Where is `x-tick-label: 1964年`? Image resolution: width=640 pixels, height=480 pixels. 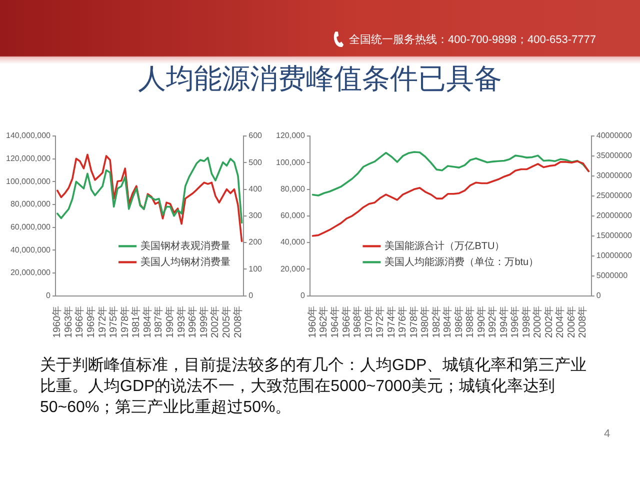 x-tick-label: 1964年 is located at coordinates (335, 322).